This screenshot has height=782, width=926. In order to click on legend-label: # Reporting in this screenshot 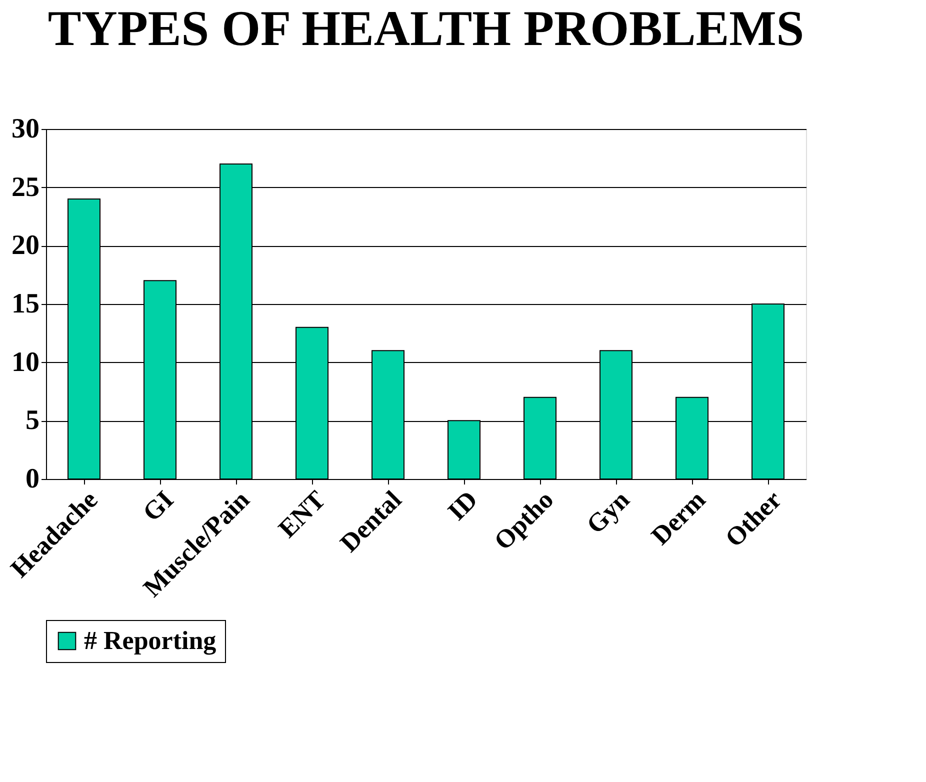, I will do `click(150, 640)`.